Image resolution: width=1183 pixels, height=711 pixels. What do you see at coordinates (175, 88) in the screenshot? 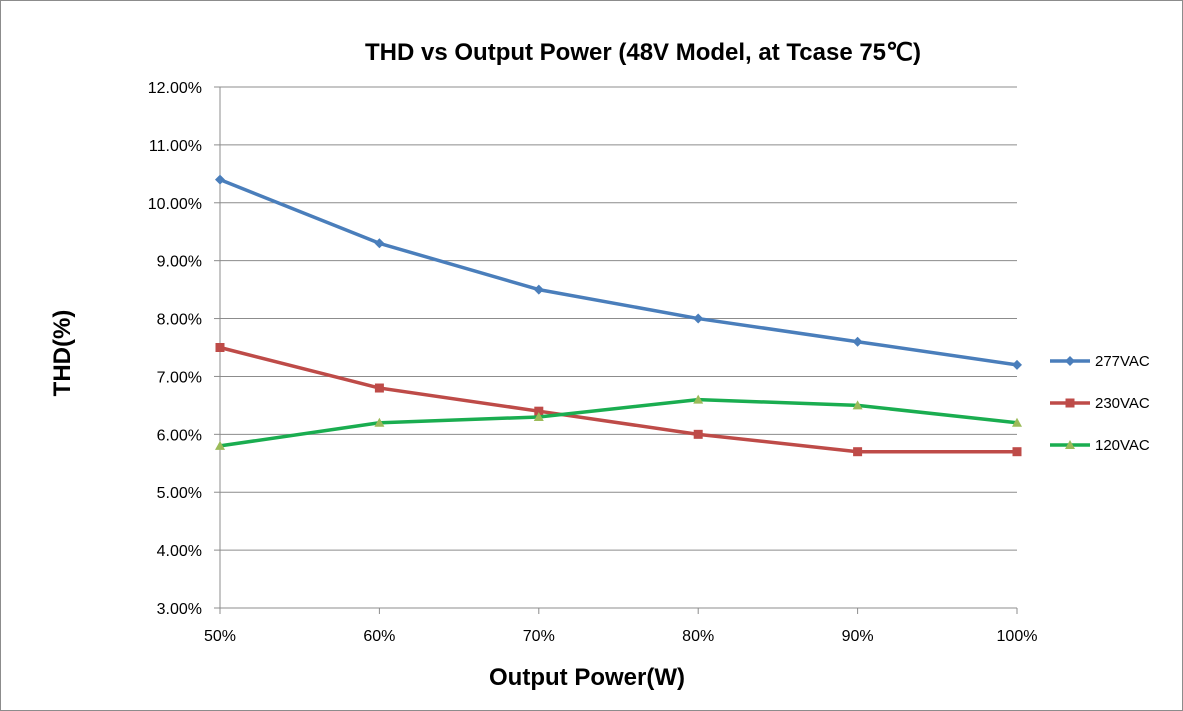
I see `y-tick-label: 12.00%` at bounding box center [175, 88].